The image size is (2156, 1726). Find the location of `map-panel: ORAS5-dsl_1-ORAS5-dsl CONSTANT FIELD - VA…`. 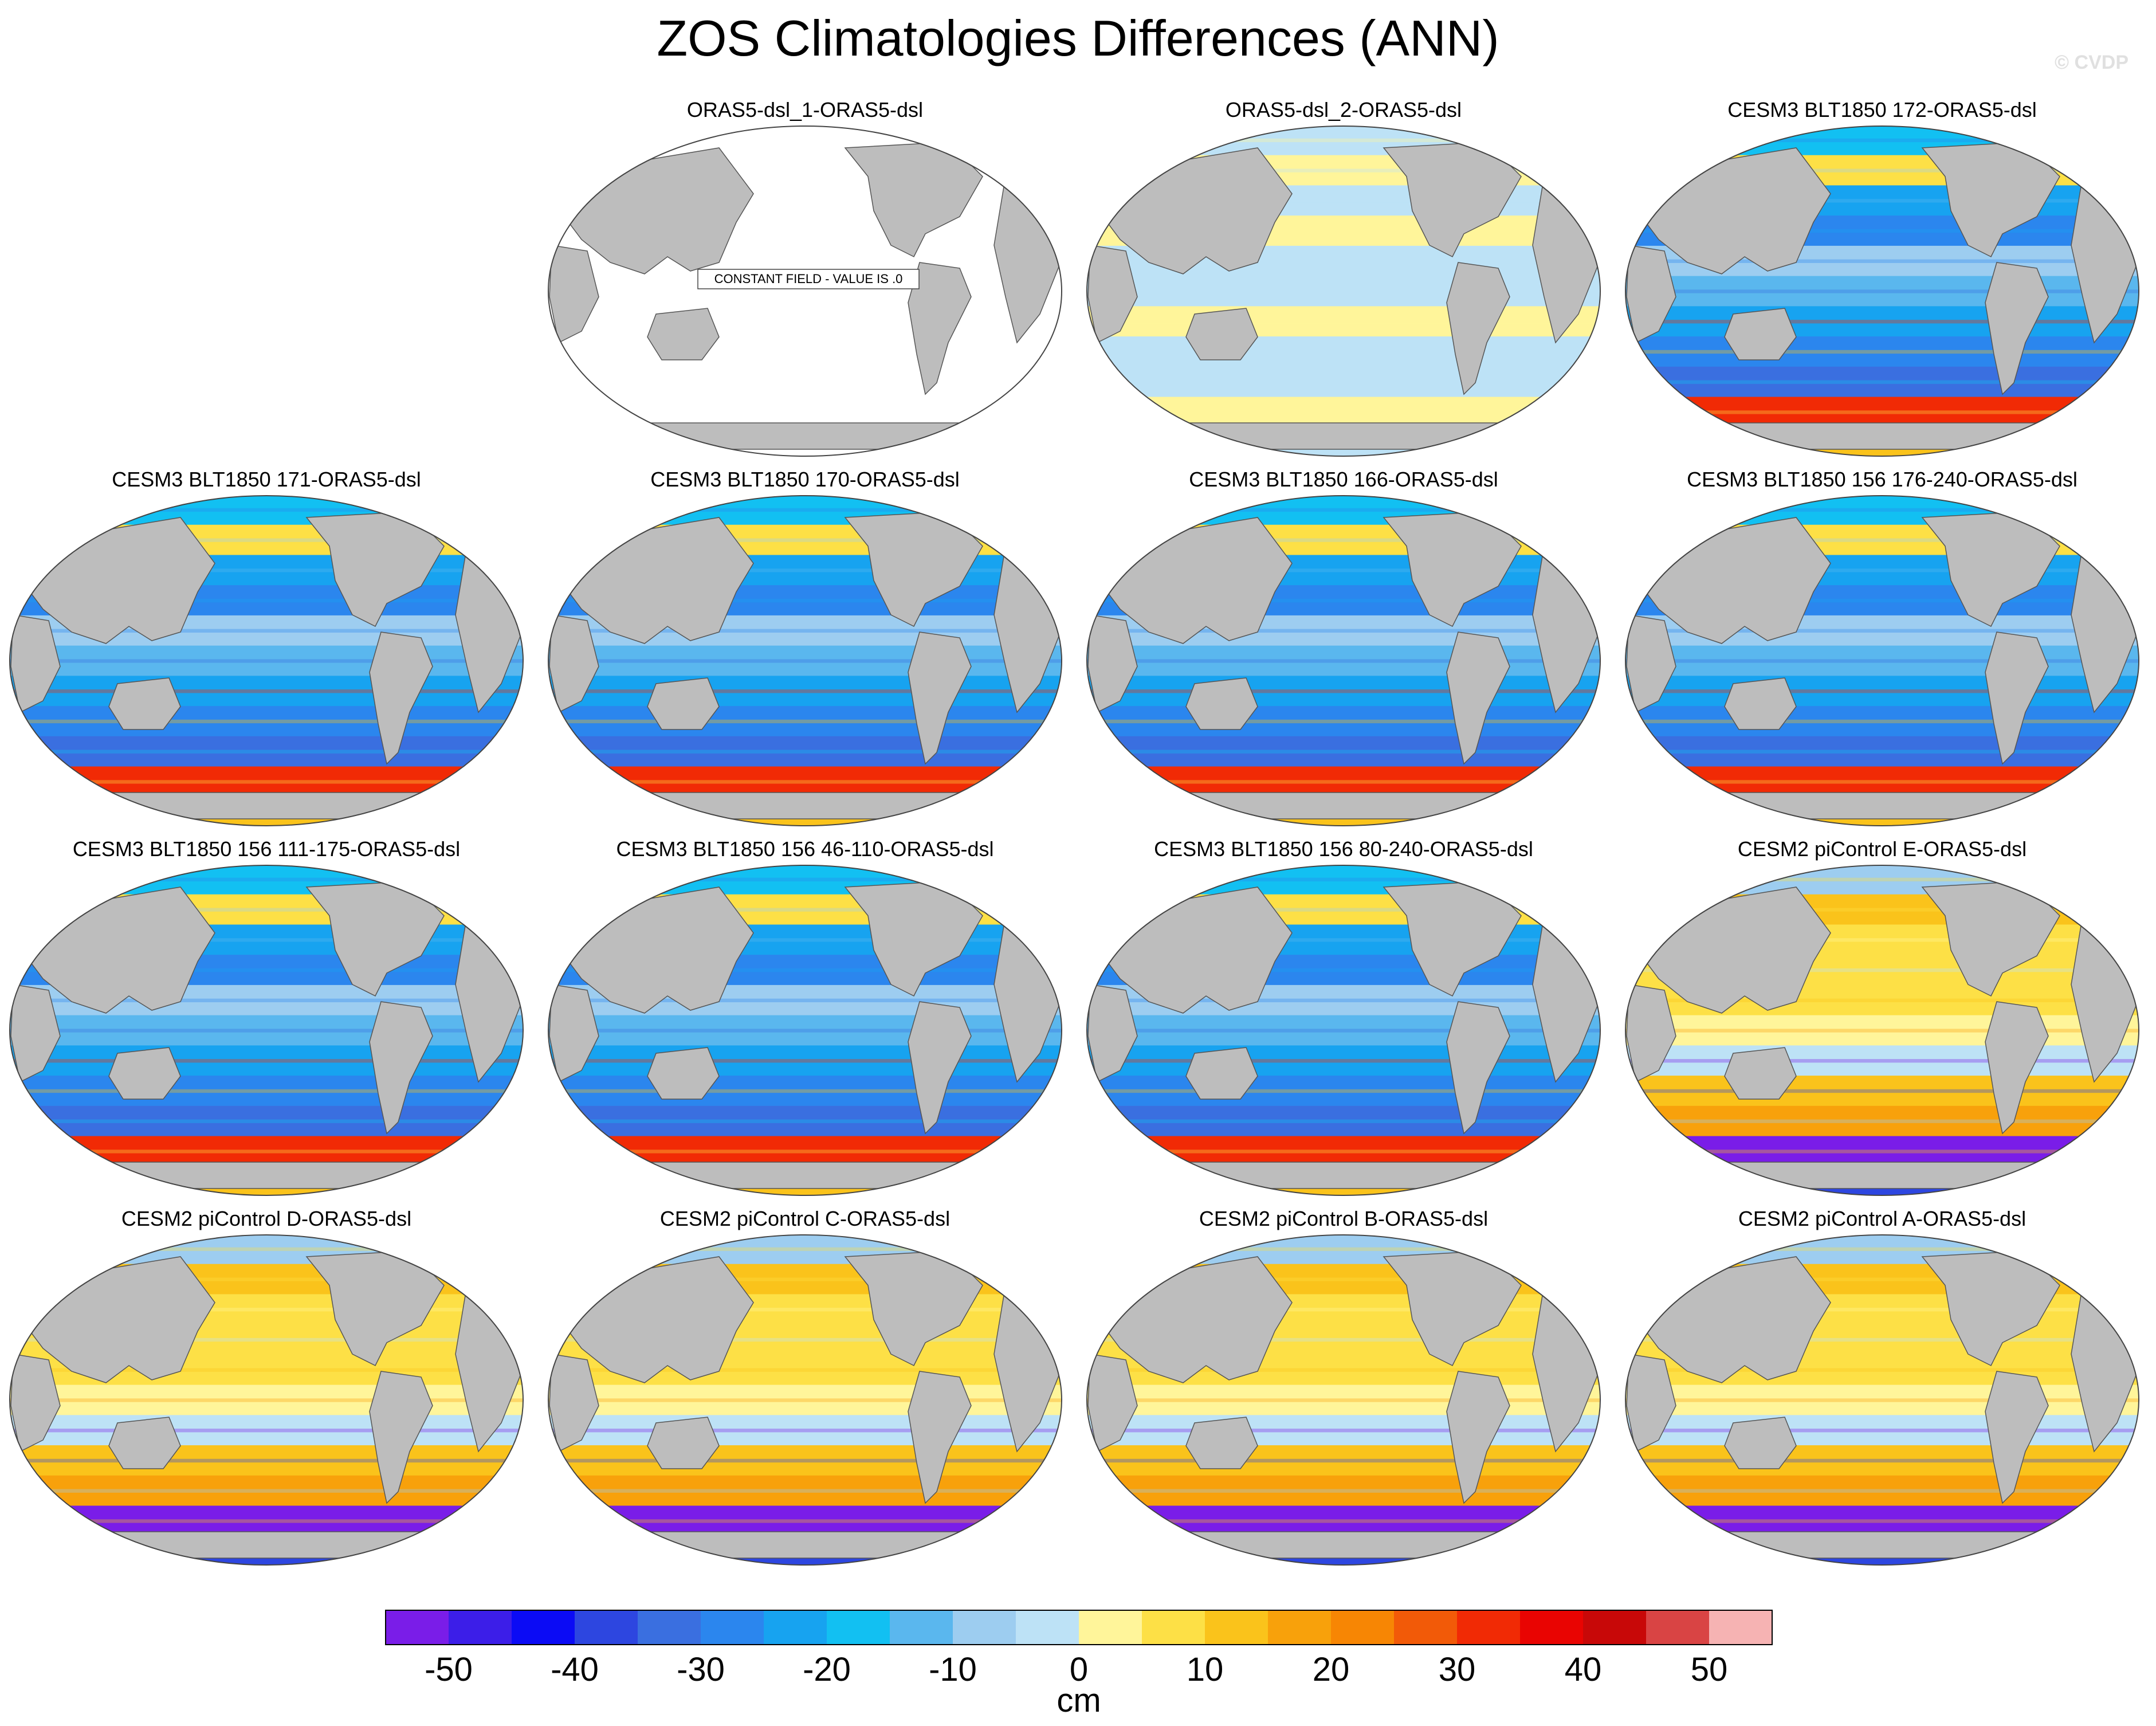

map-panel: ORAS5-dsl_1-ORAS5-dsl CONSTANT FIELD - VA… is located at coordinates (805, 280).